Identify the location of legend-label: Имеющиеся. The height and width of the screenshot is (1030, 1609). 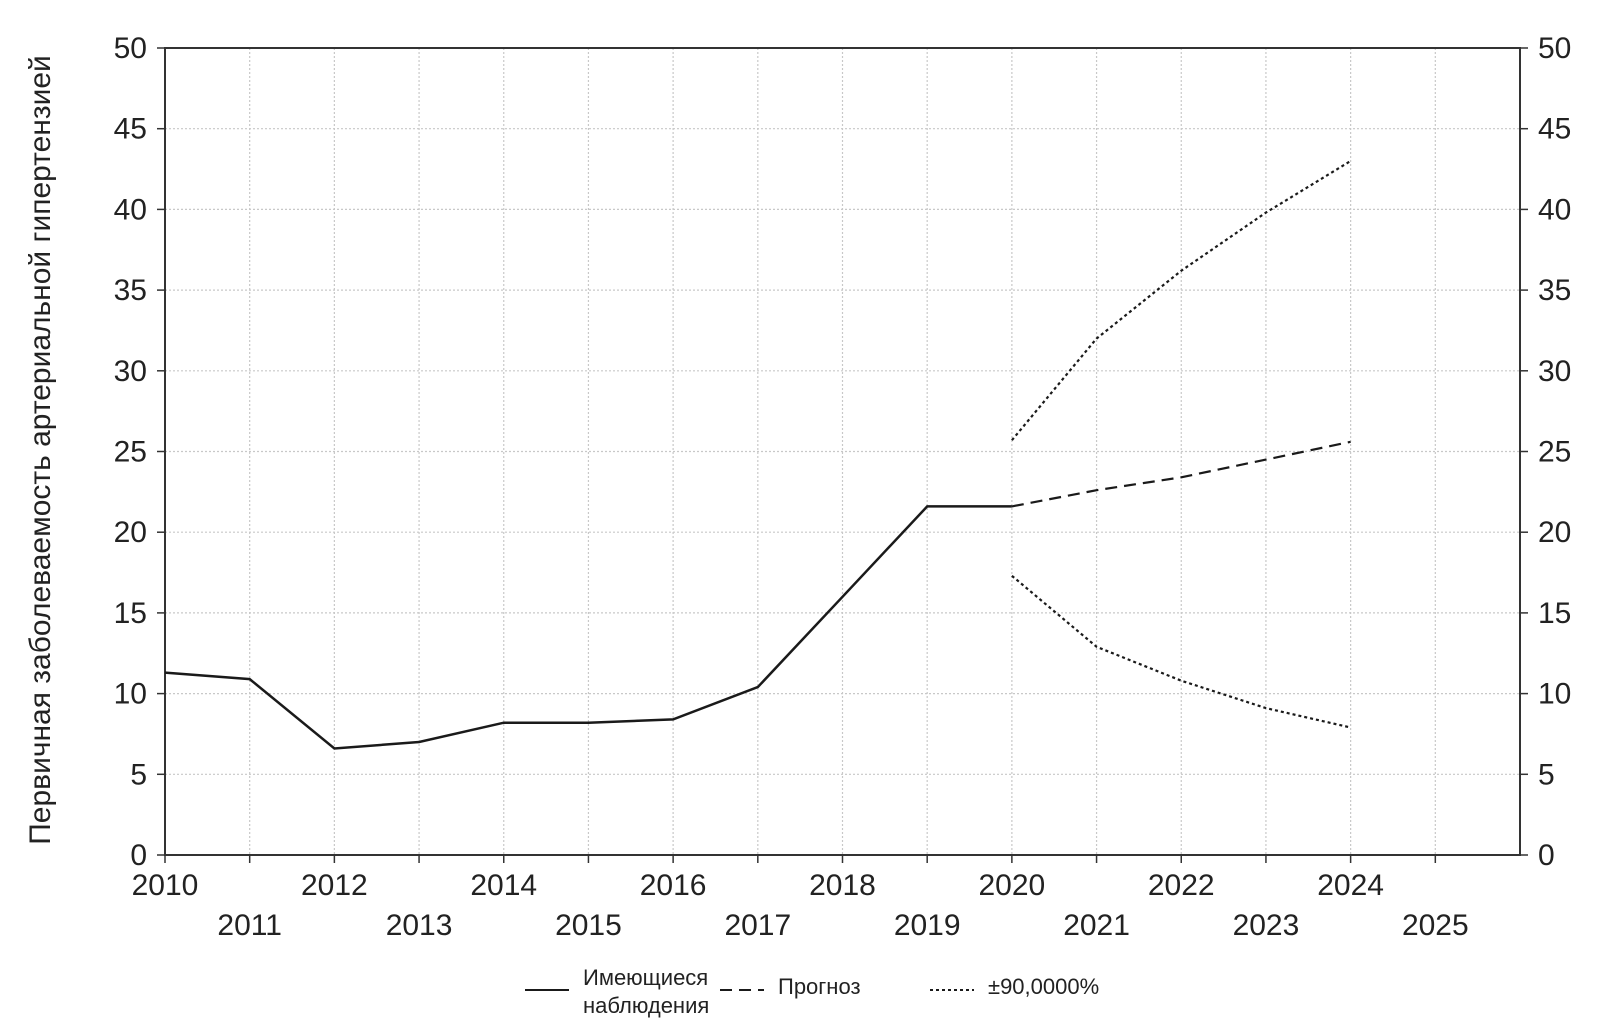
(645, 977).